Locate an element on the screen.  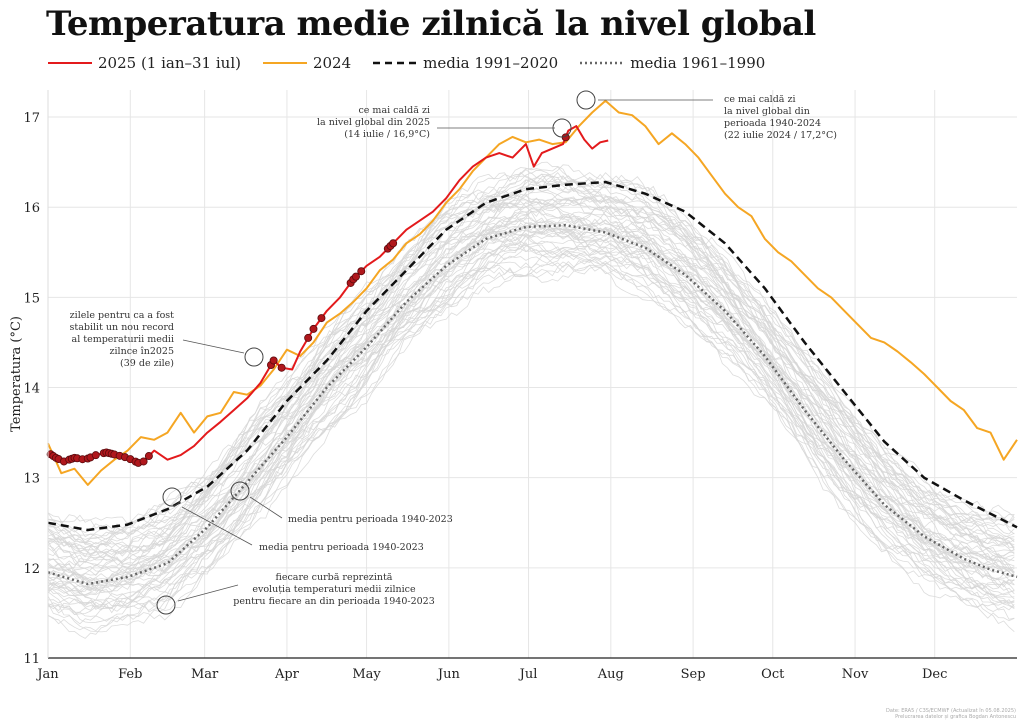
x-tick-label: Mar is located at coordinates (205, 674).